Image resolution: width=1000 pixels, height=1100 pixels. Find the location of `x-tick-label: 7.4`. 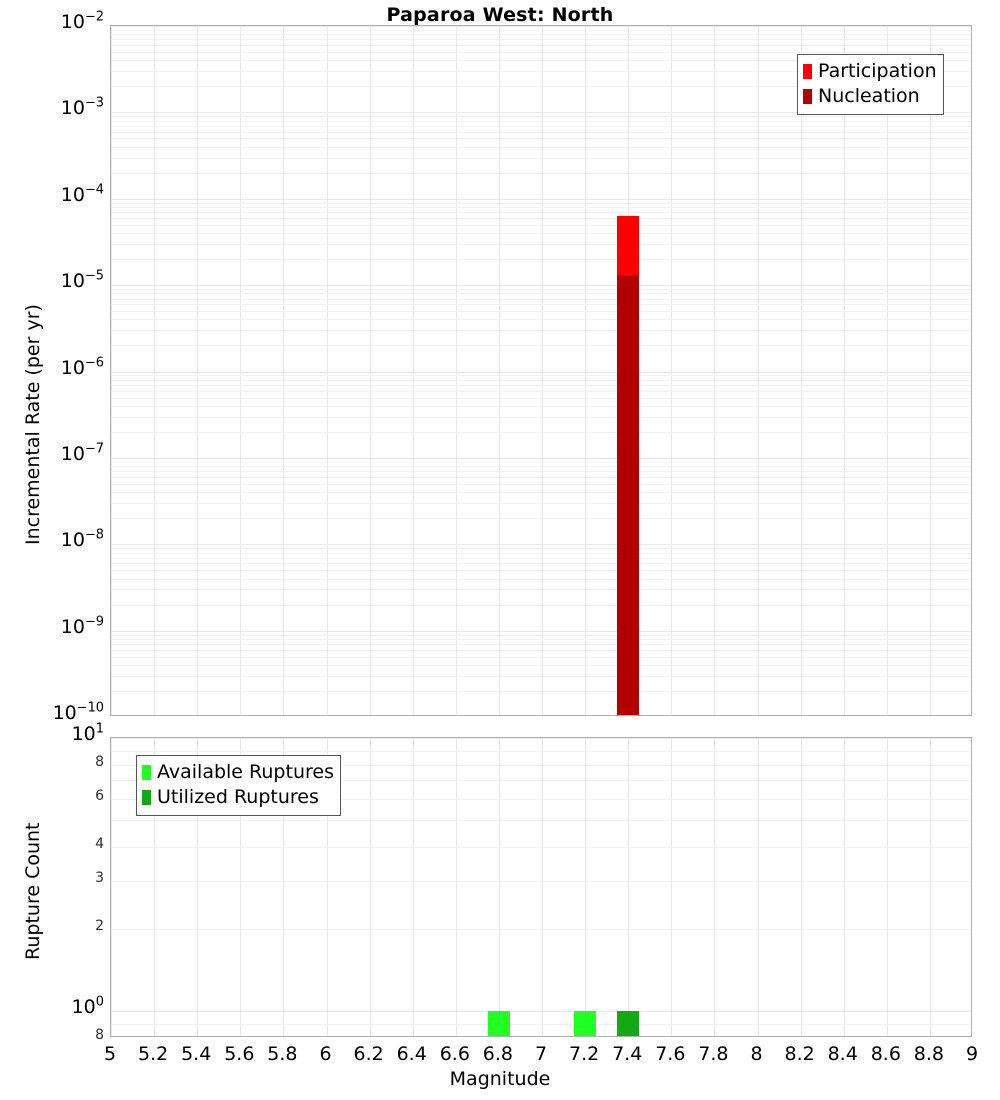

x-tick-label: 7.4 is located at coordinates (627, 1054).